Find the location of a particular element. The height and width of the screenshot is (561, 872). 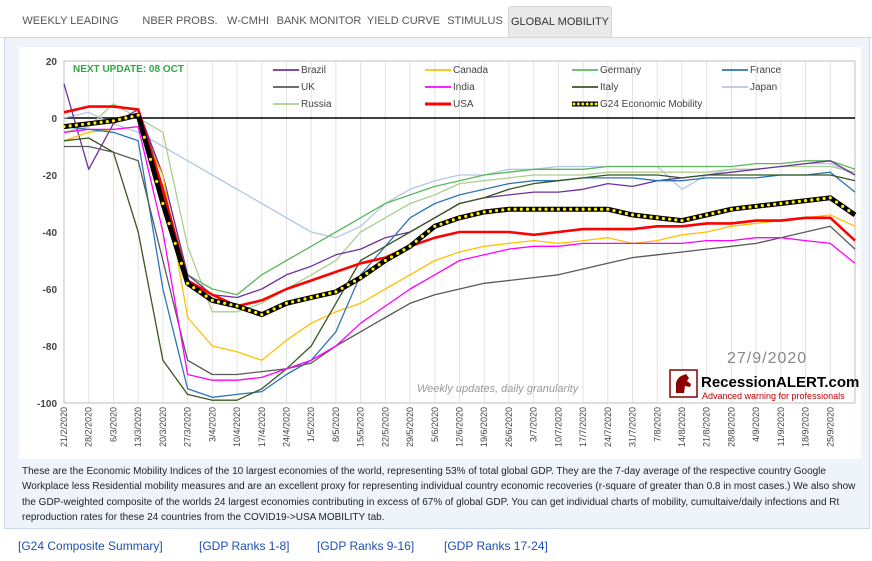

legend-label-g24-economic-mobility: G24 Economic Mobility is located at coordinates (651, 104).